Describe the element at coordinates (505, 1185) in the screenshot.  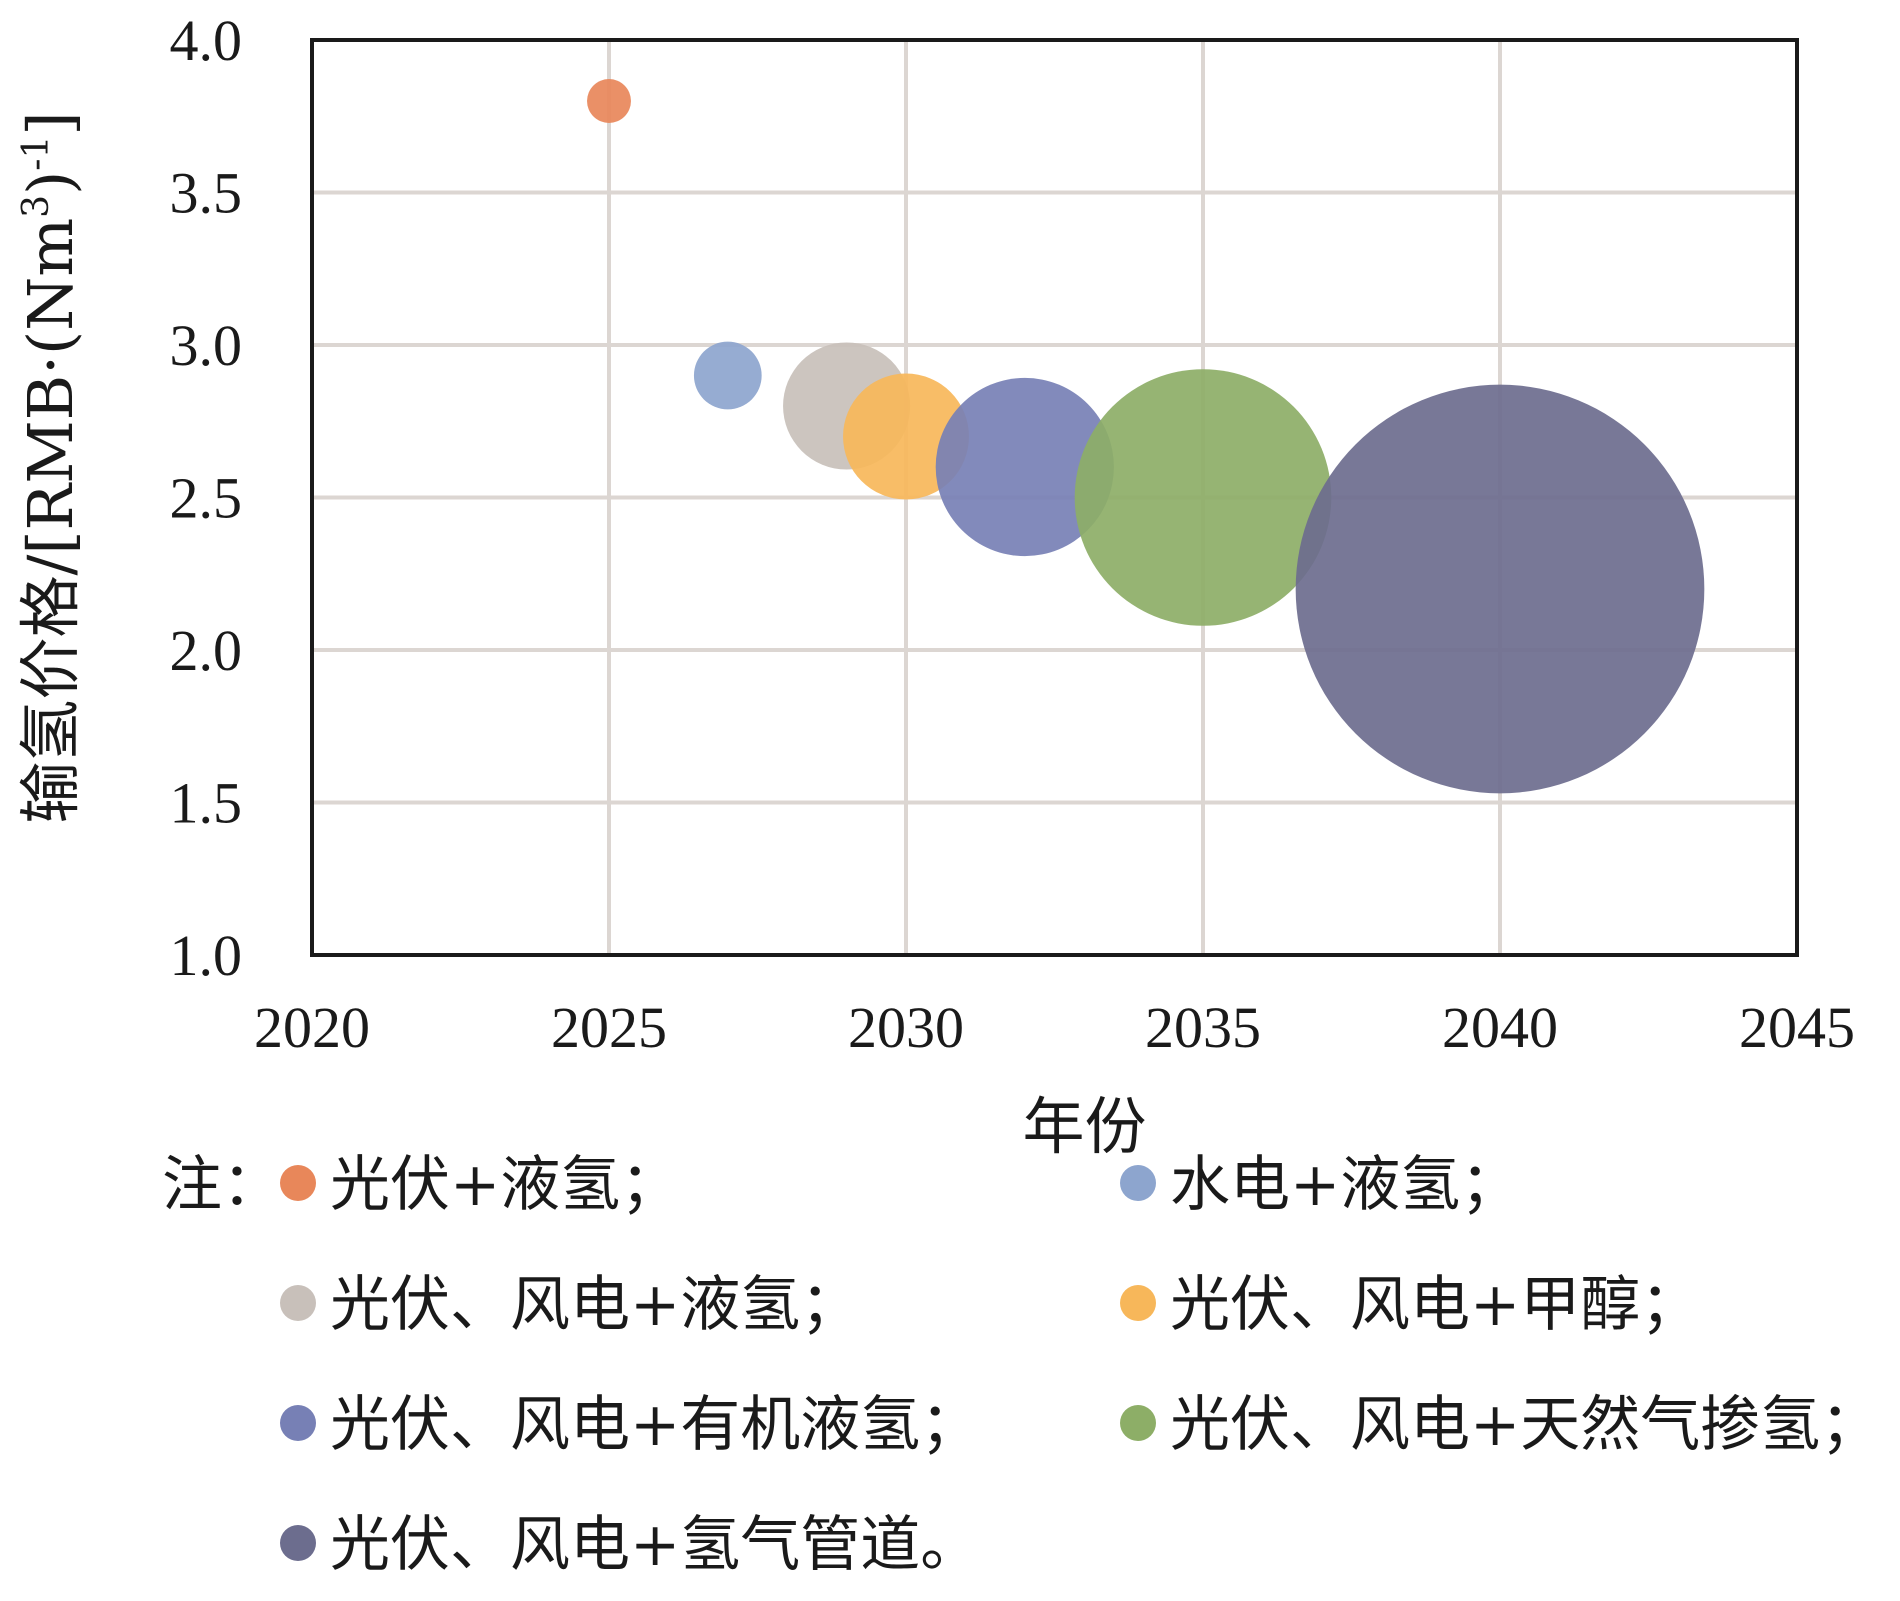
I see `legend-label-1: 光伏+液氢；` at that location.